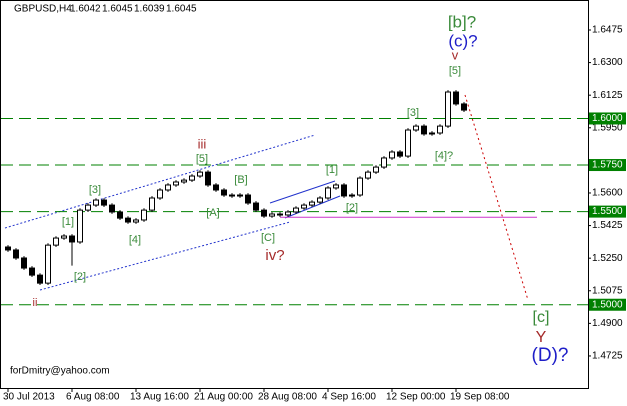  What do you see at coordinates (480, 397) in the screenshot?
I see `x-tick-label: 19 Sep 08:00` at bounding box center [480, 397].